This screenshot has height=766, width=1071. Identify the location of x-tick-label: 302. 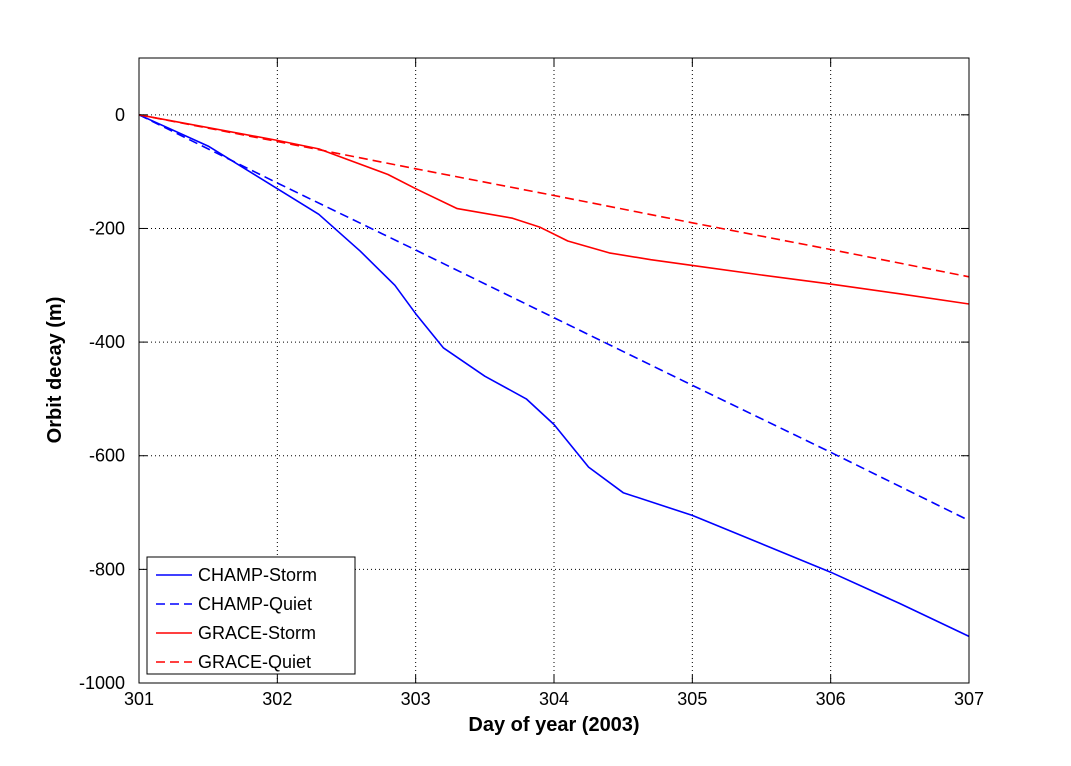
(277, 699).